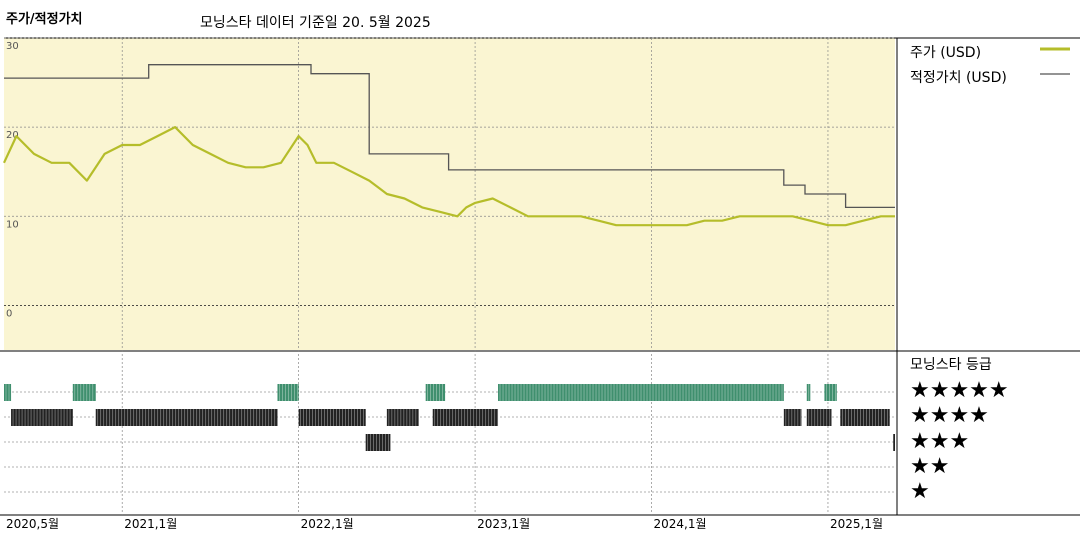  I want to click on rating-level-5-stars: ★★★★★, so click(959, 390).